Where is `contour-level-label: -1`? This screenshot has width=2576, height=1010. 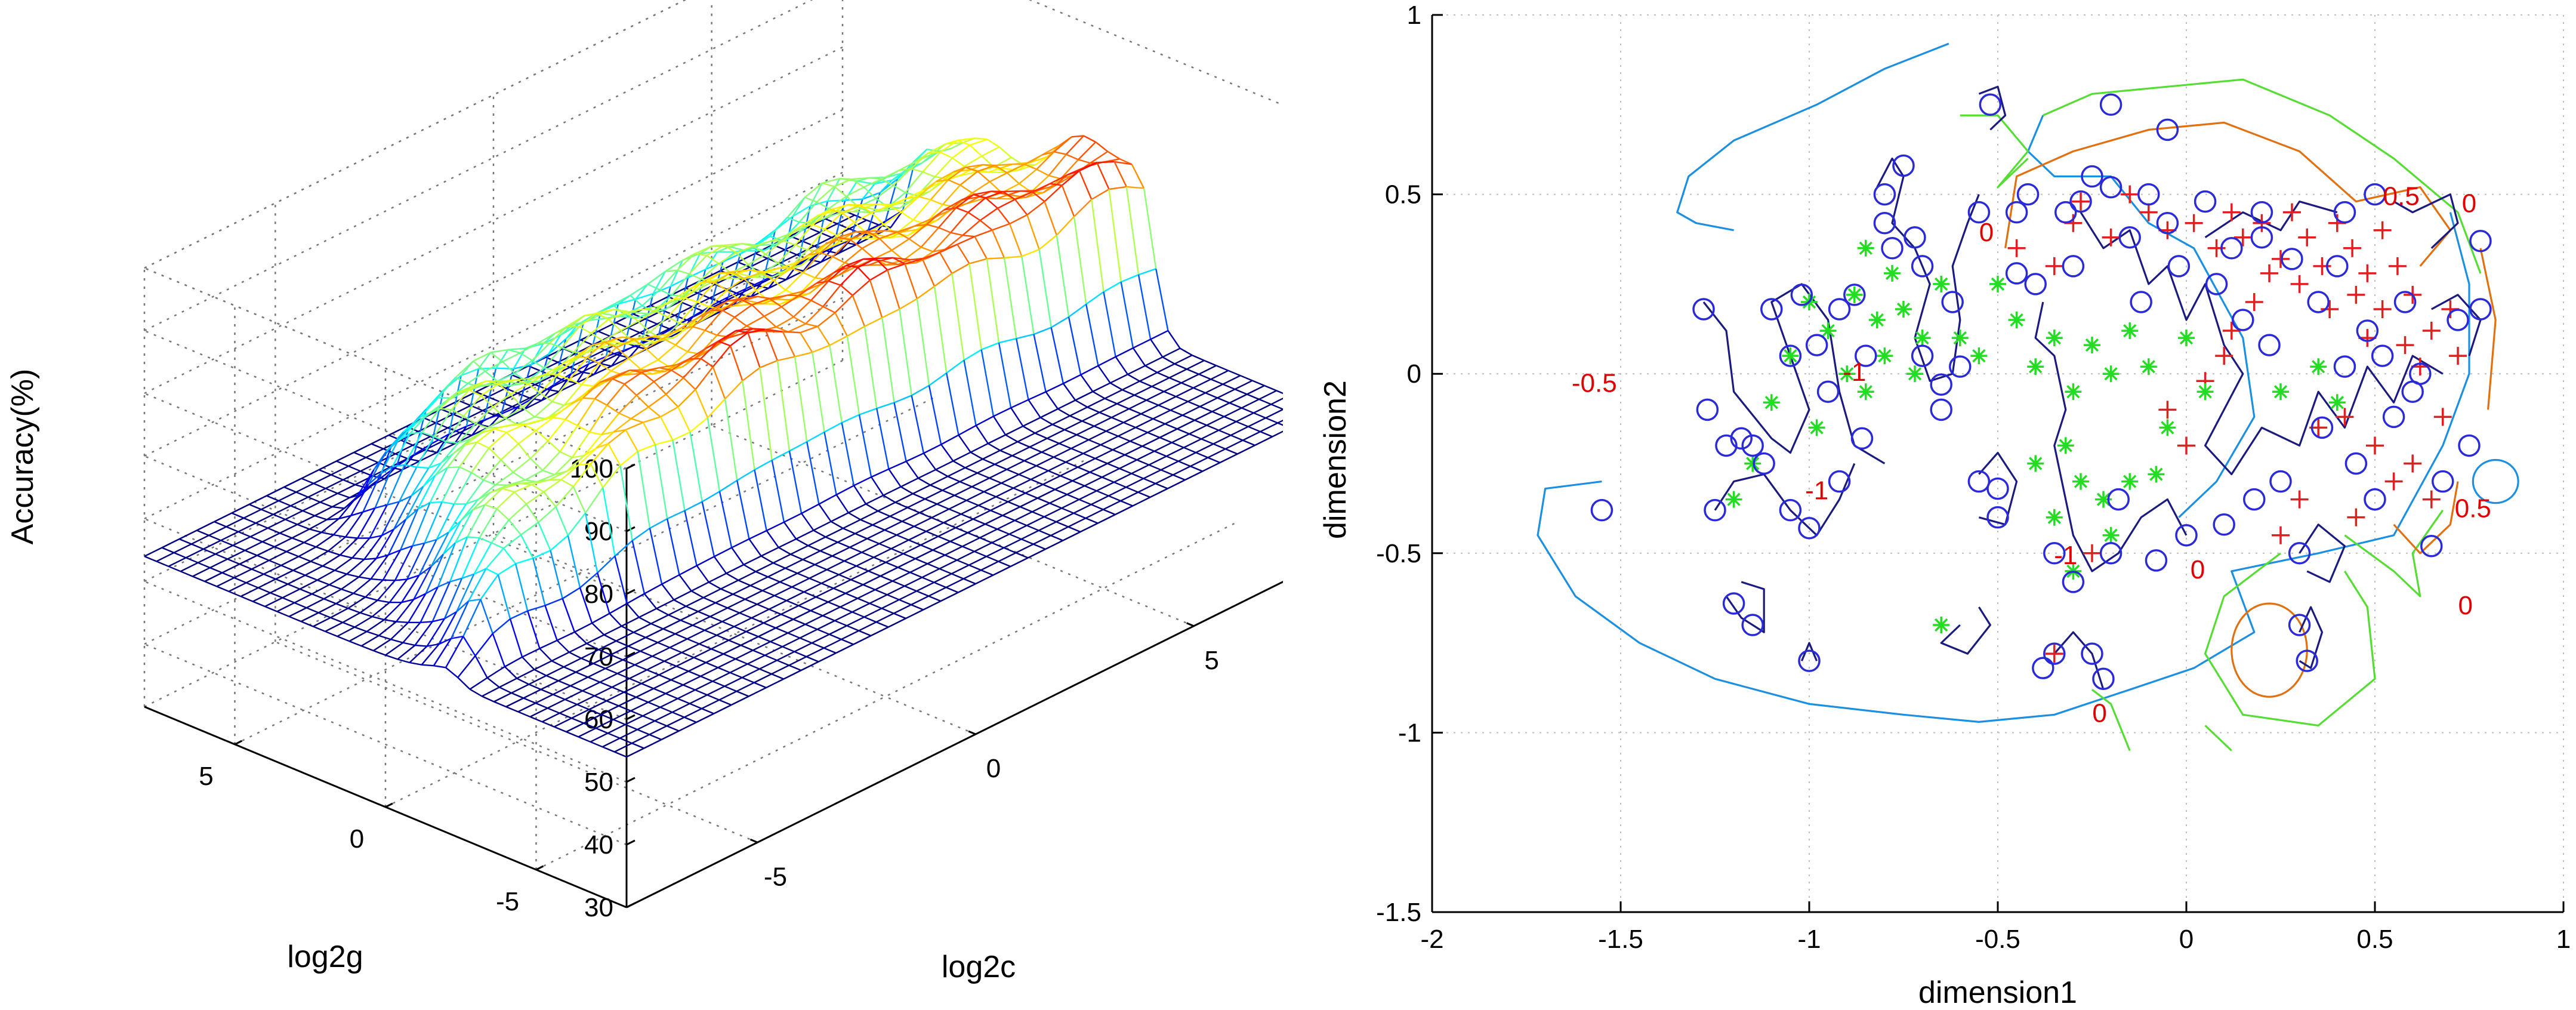
contour-level-label: -1 is located at coordinates (1816, 491).